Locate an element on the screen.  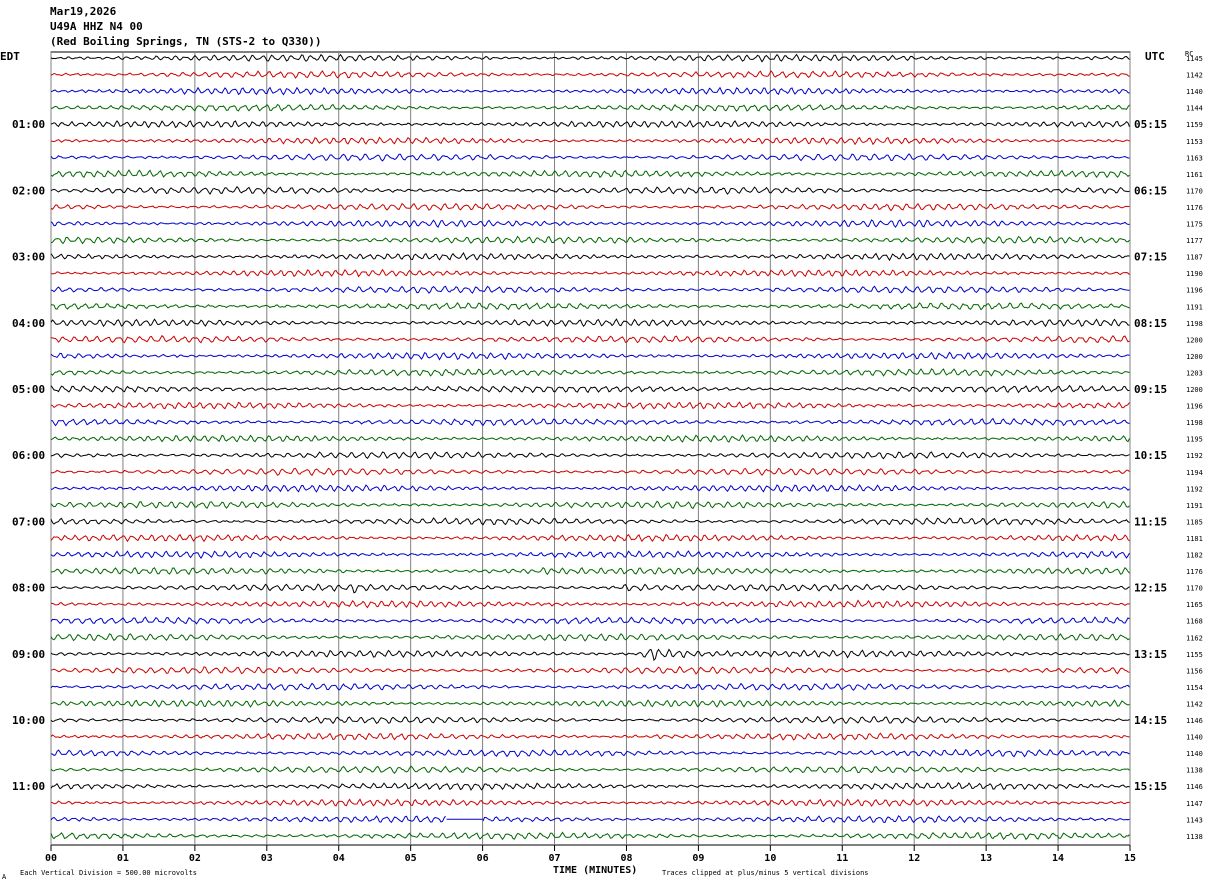
hour-label-left: 03:00 is located at coordinates (28, 257).